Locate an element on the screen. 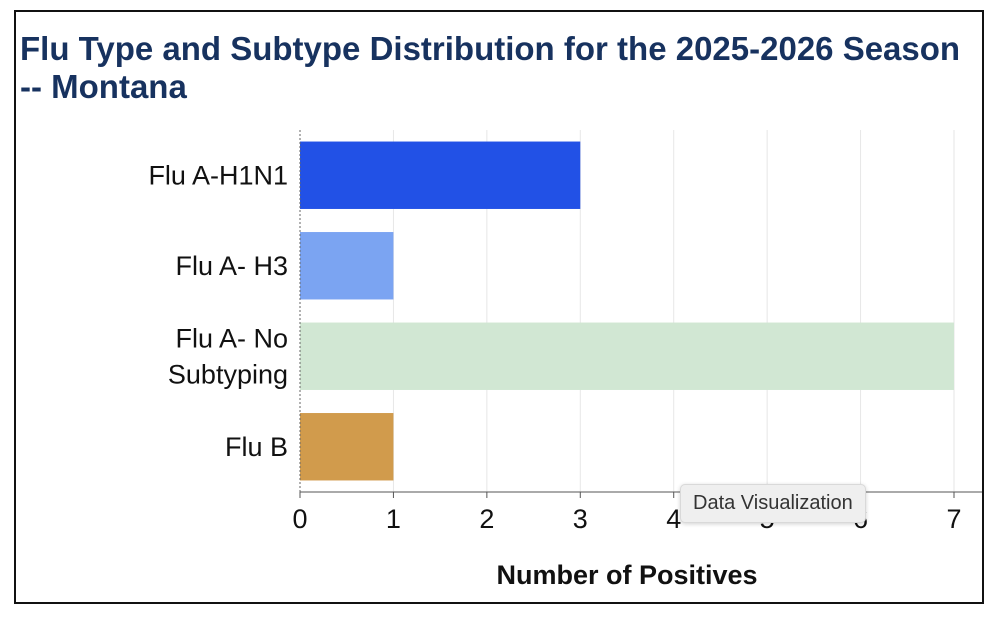 Image resolution: width=1000 pixels, height=626 pixels. x-tick-label: 7 is located at coordinates (953, 519).